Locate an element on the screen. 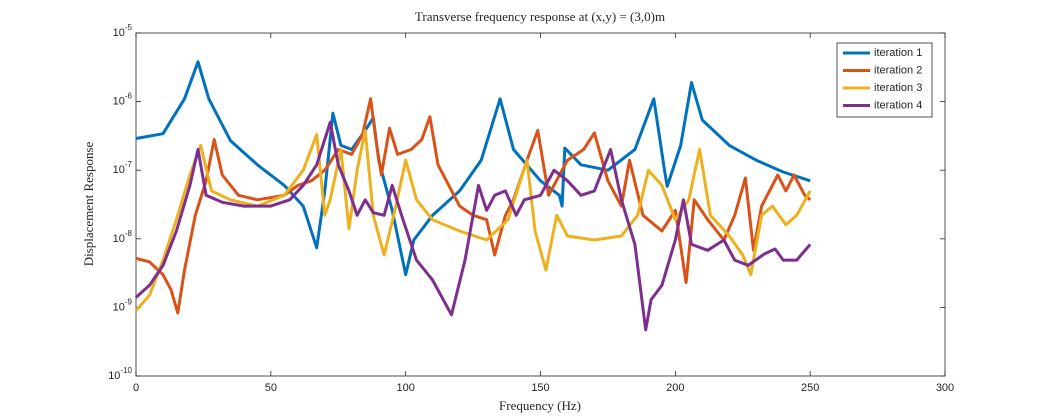 The image size is (1044, 420). y-tick-label: 10⁻⁶ is located at coordinates (123, 100).